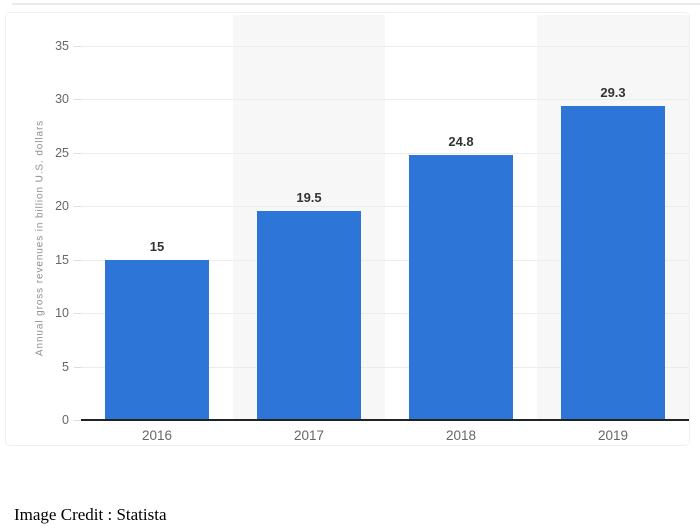 The height and width of the screenshot is (530, 700). I want to click on x-tick-label: 2019, so click(613, 435).